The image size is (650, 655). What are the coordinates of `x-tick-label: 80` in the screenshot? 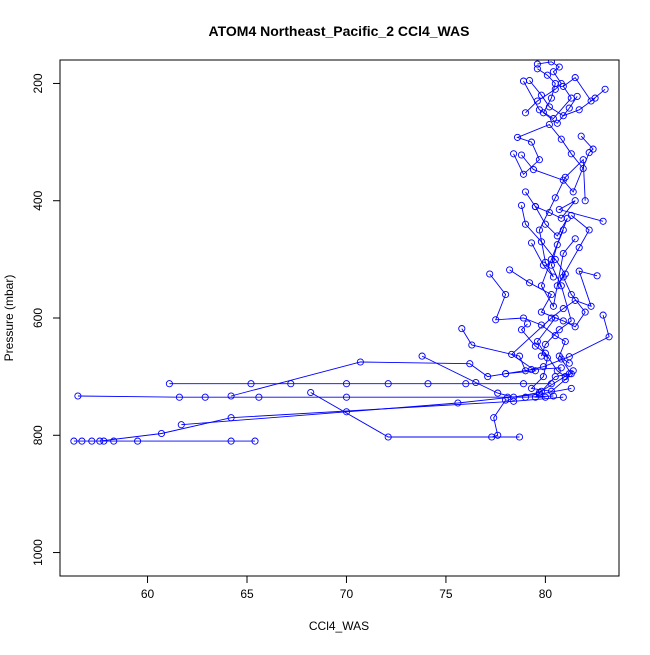 It's located at (546, 594).